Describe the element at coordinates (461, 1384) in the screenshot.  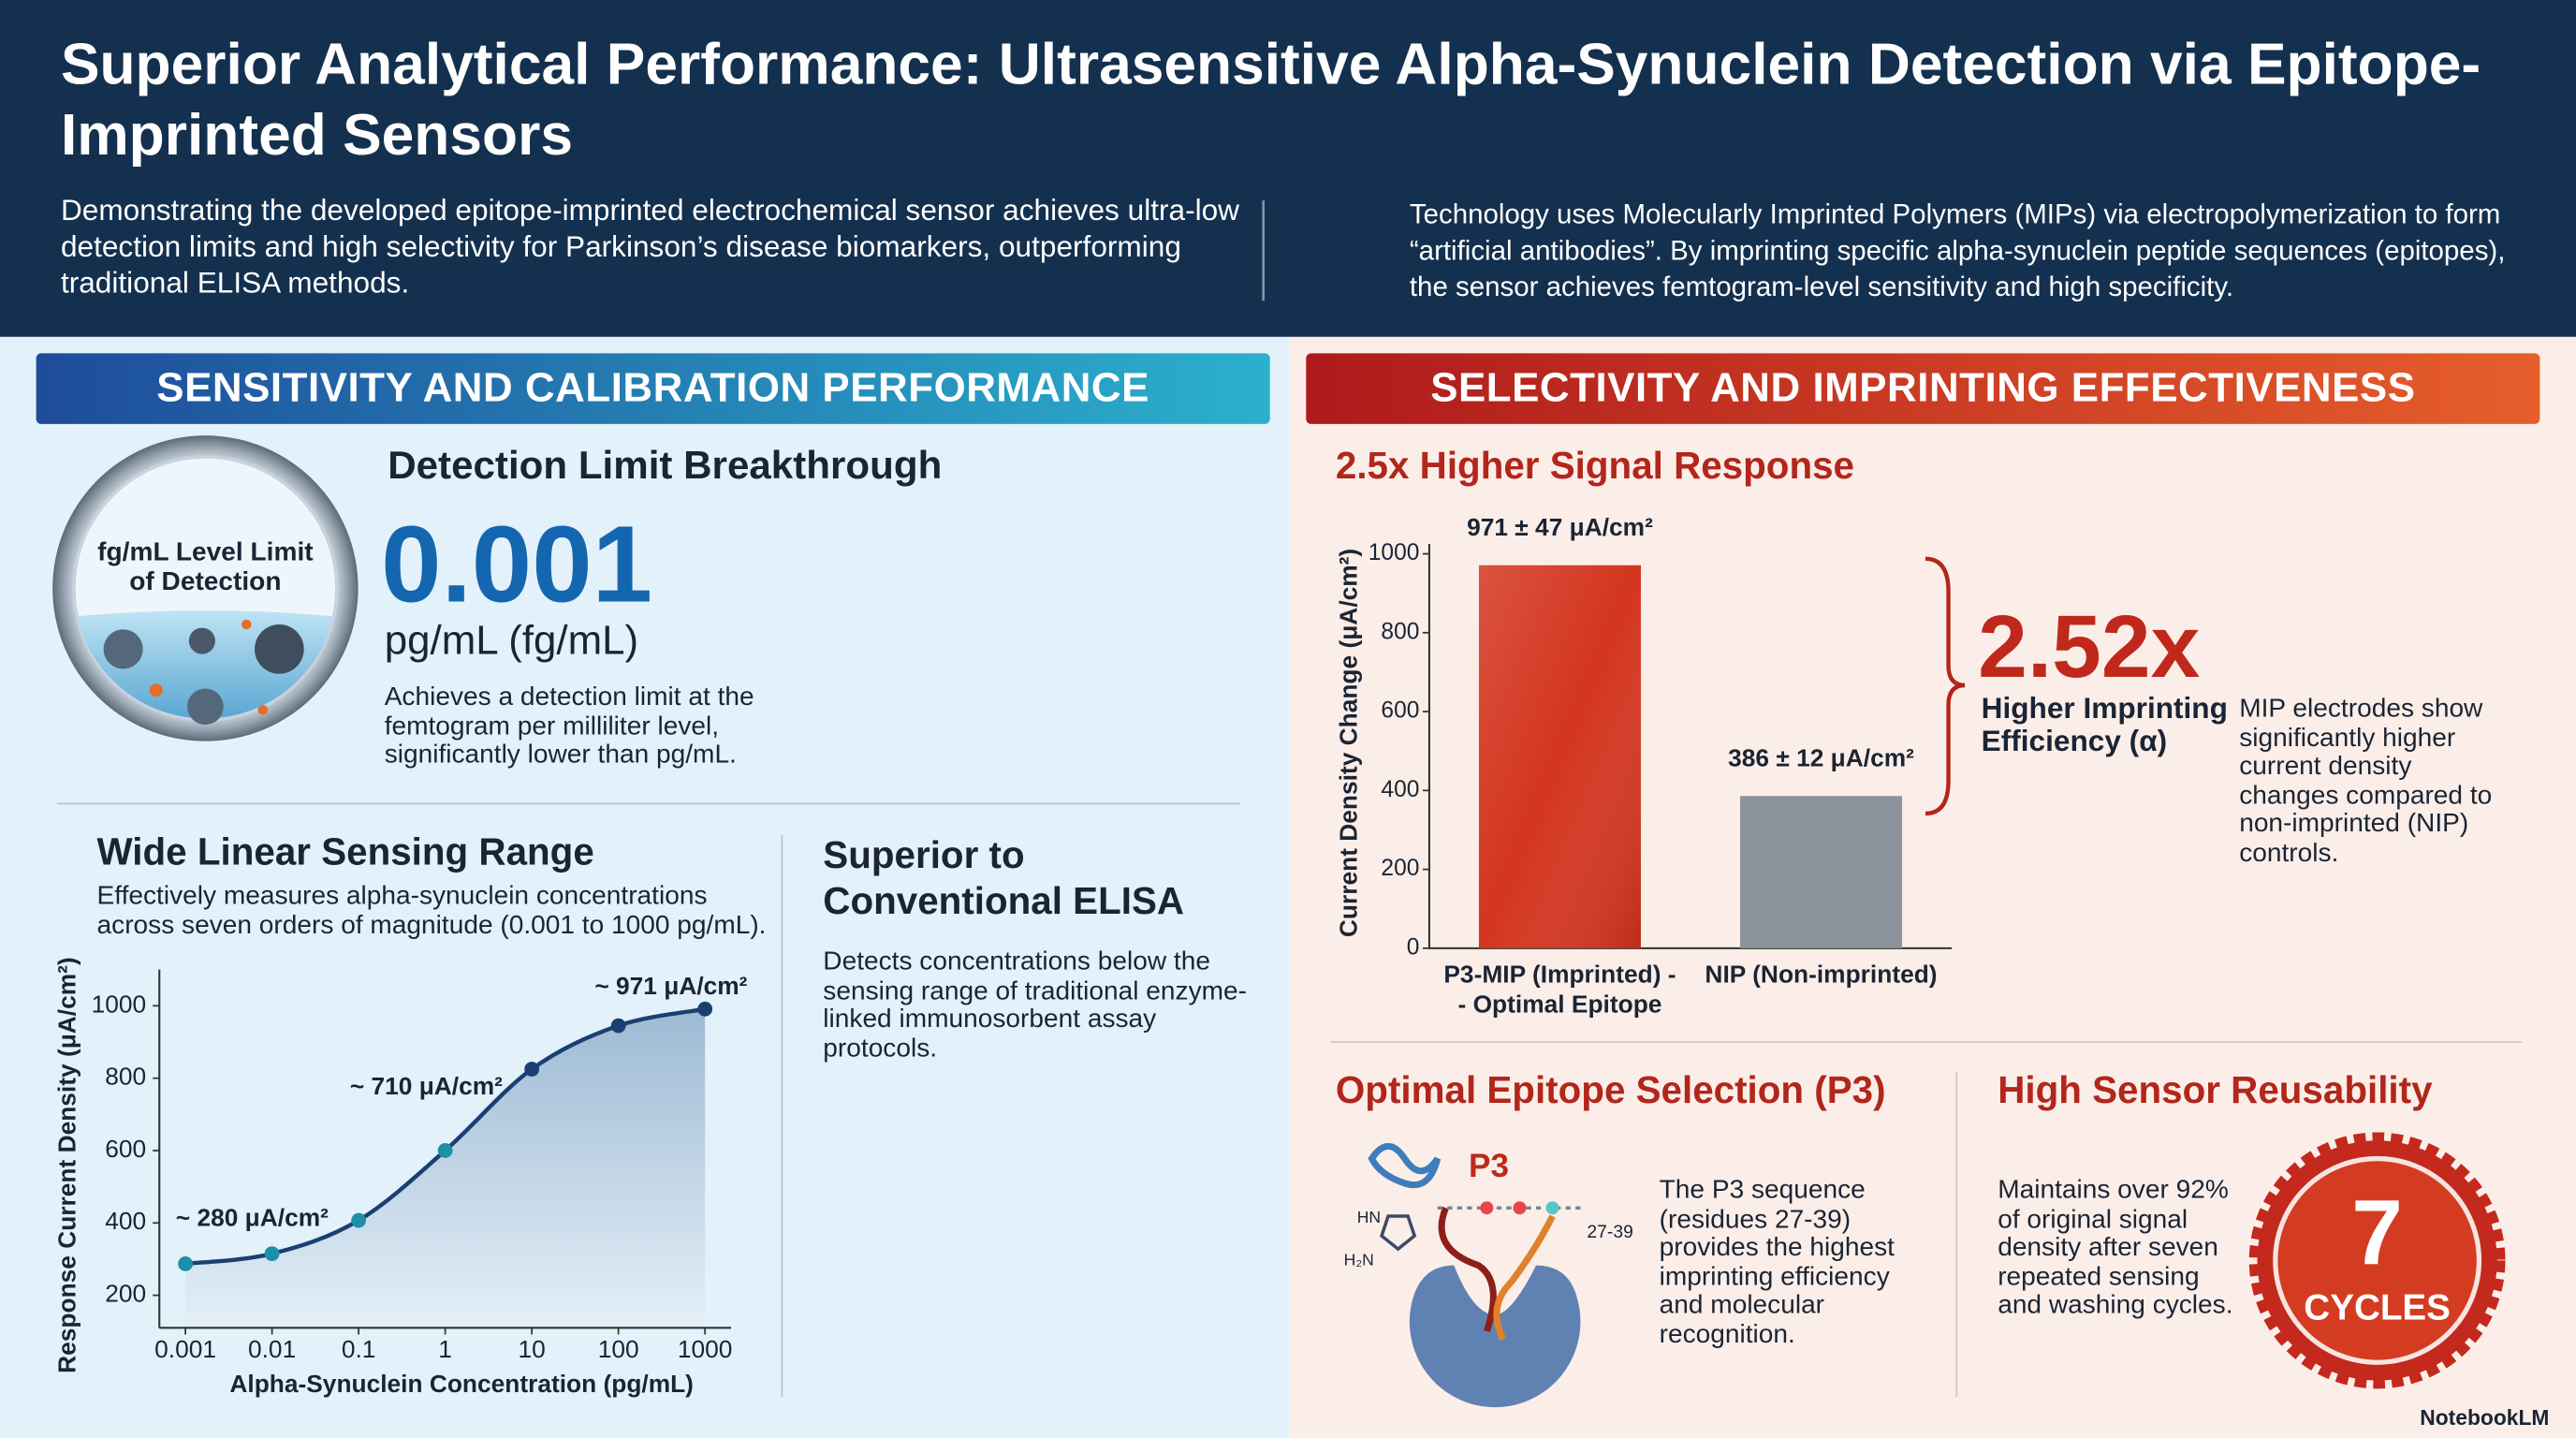
I see `x-axis-label: Alpha-Synuclein Concentration (pg/mL)` at that location.